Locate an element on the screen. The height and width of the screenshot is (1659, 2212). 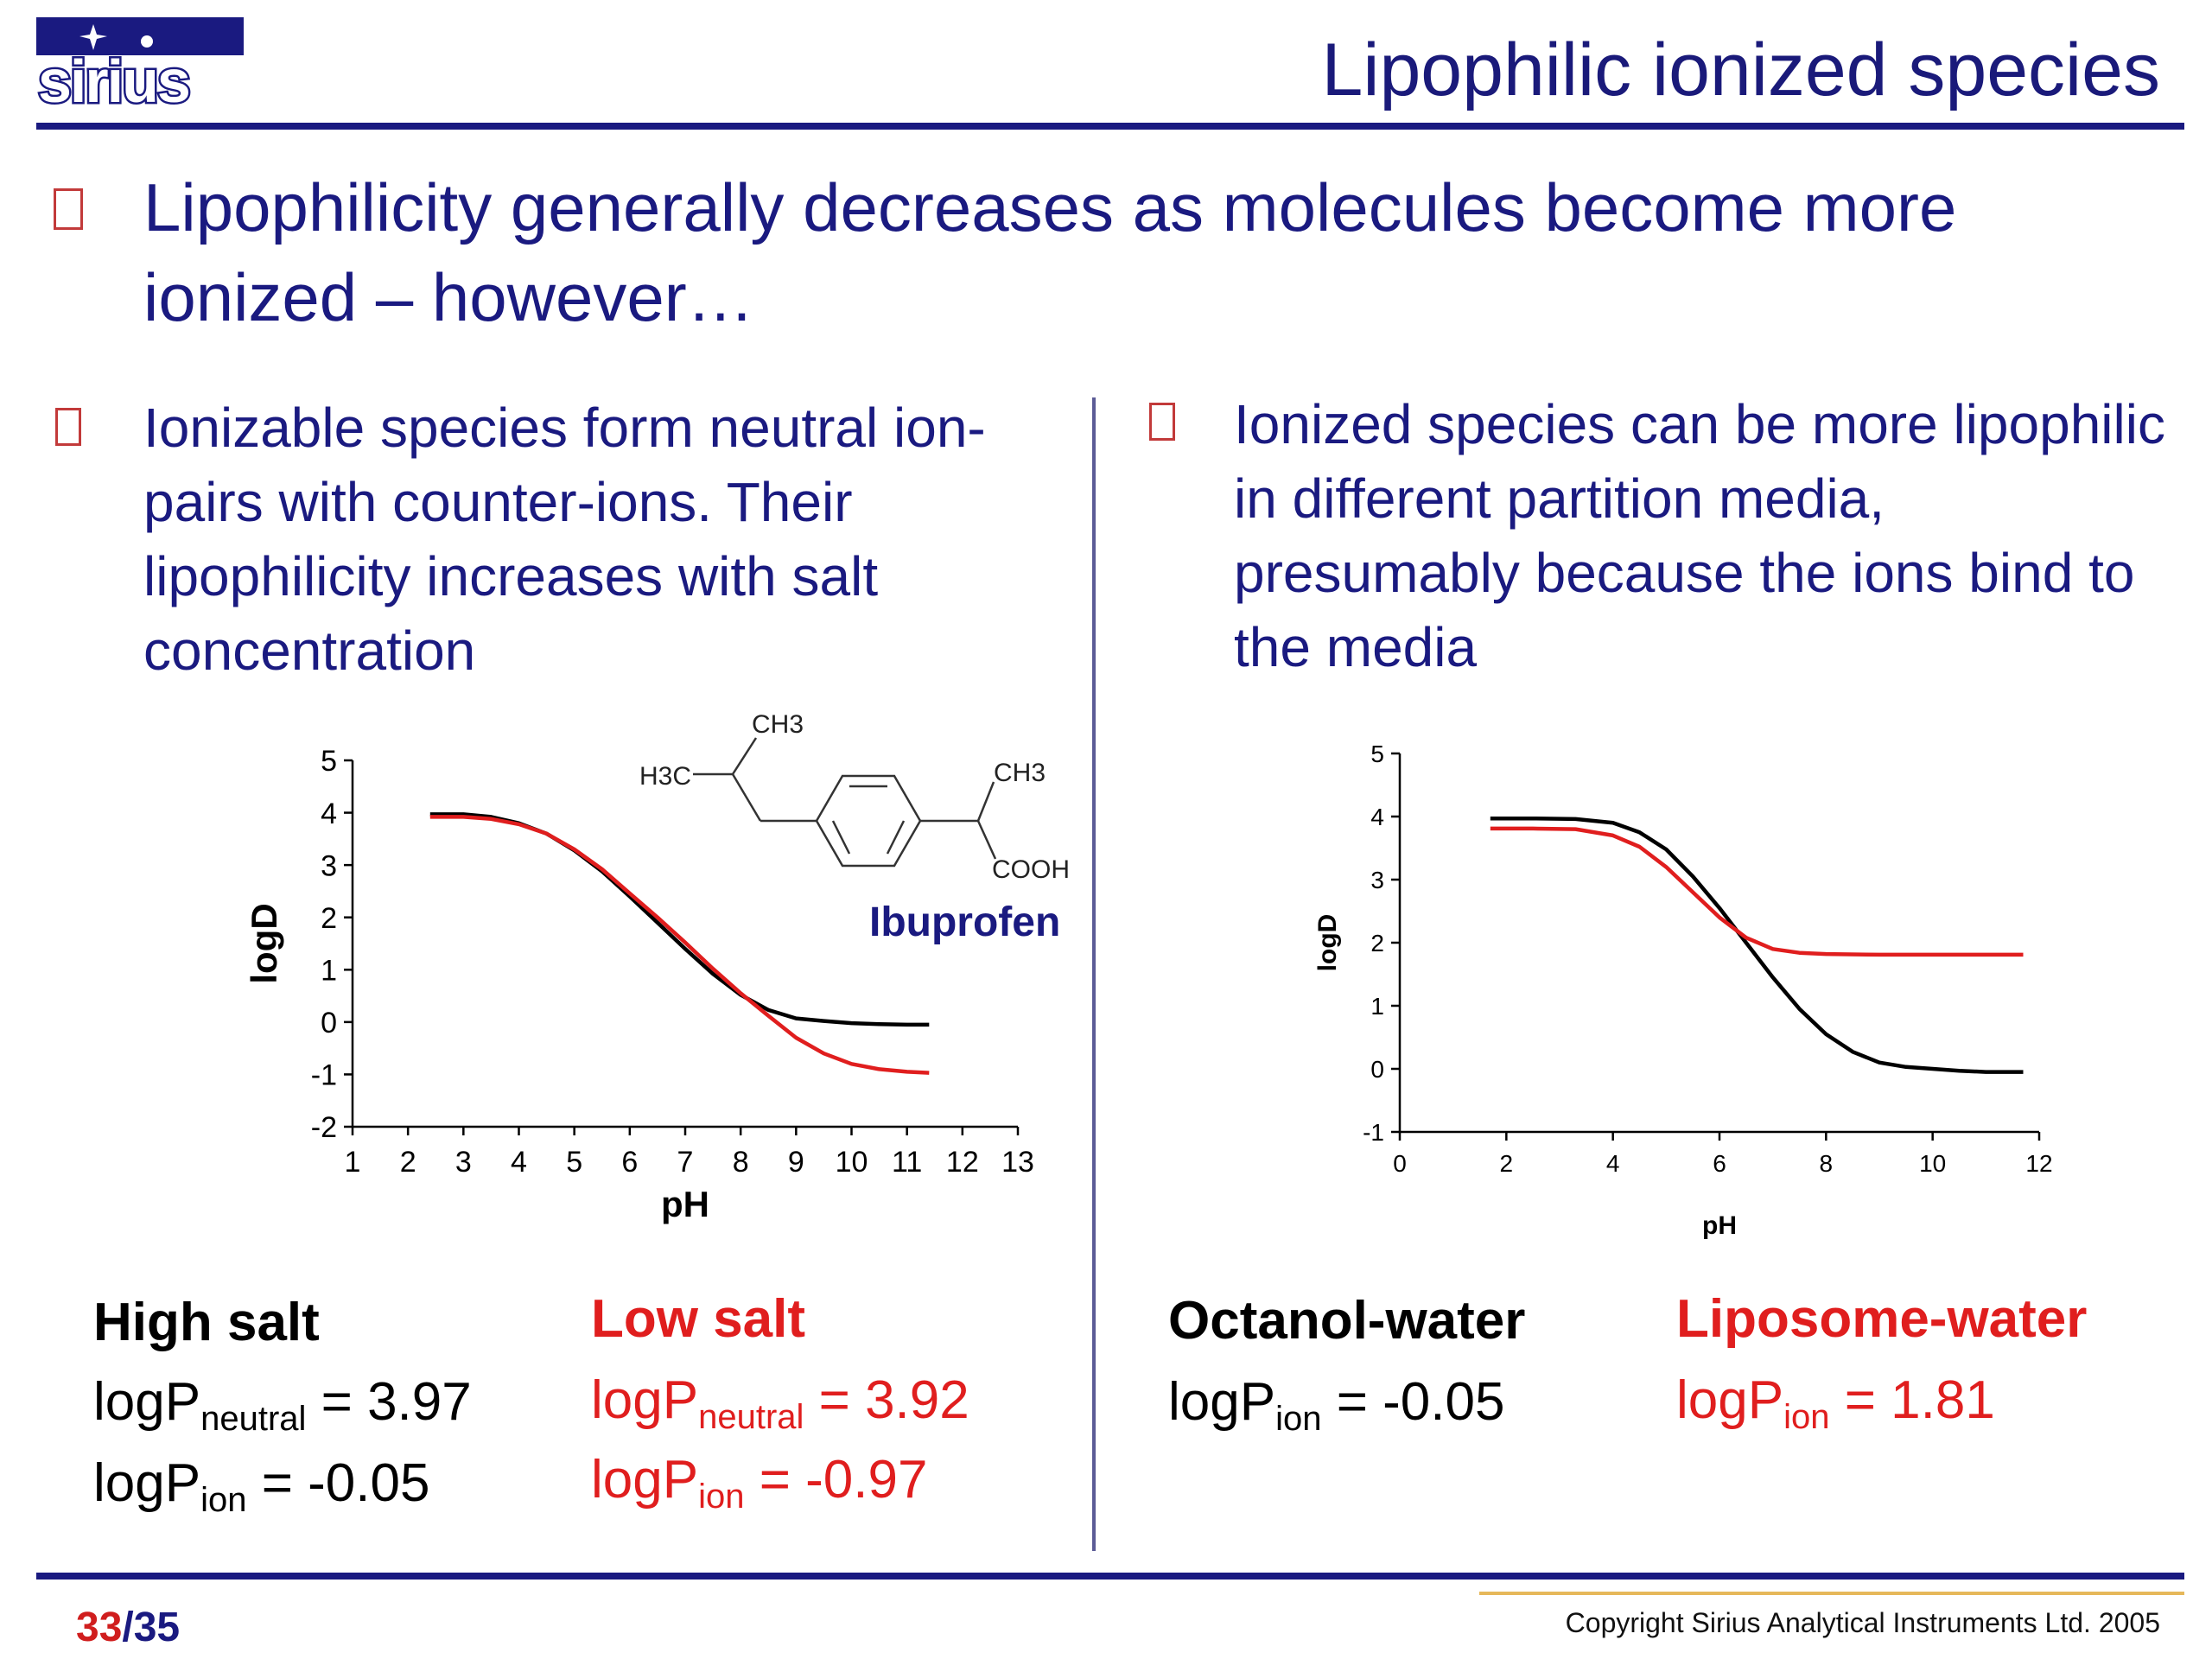
high-salt-heading: High salt is located at coordinates (206, 1322).